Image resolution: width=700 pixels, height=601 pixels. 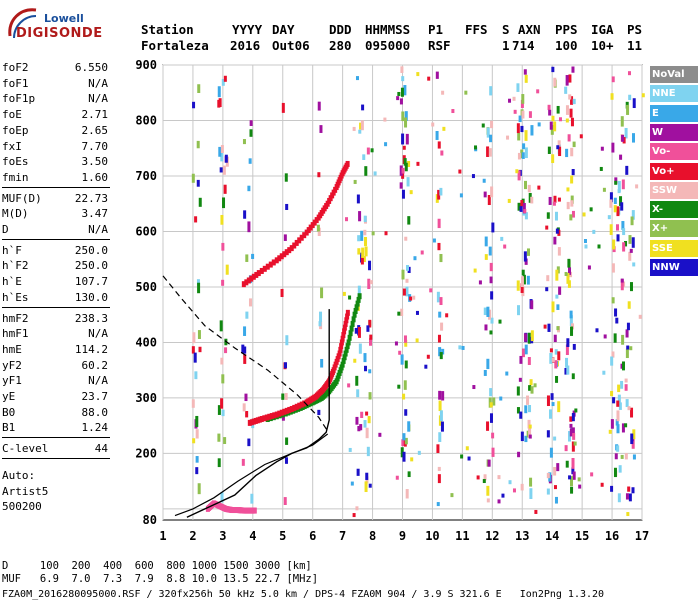 What do you see at coordinates (12, 381) in the screenshot?
I see `parameter-key: yF1` at bounding box center [12, 381].